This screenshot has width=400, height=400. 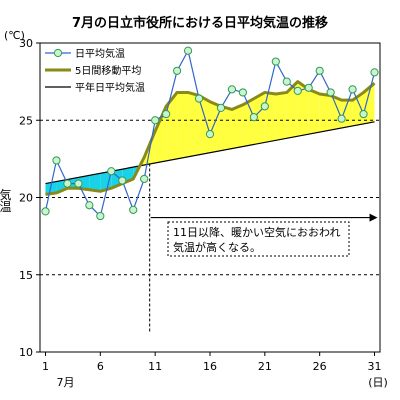 What do you see at coordinates (320, 366) in the screenshot?
I see `x-tick-label: 26` at bounding box center [320, 366].